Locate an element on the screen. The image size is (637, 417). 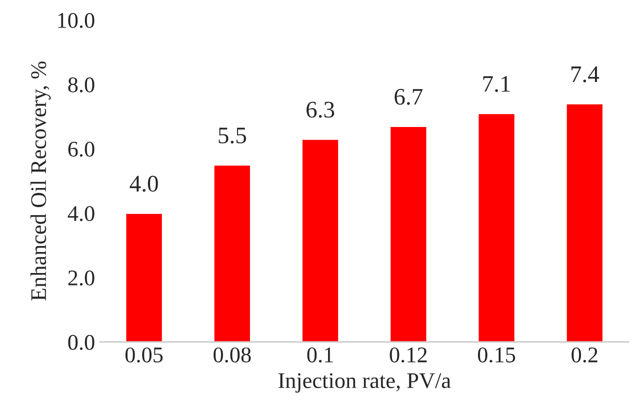
y-tick-label: 10.0 is located at coordinates (76, 20).